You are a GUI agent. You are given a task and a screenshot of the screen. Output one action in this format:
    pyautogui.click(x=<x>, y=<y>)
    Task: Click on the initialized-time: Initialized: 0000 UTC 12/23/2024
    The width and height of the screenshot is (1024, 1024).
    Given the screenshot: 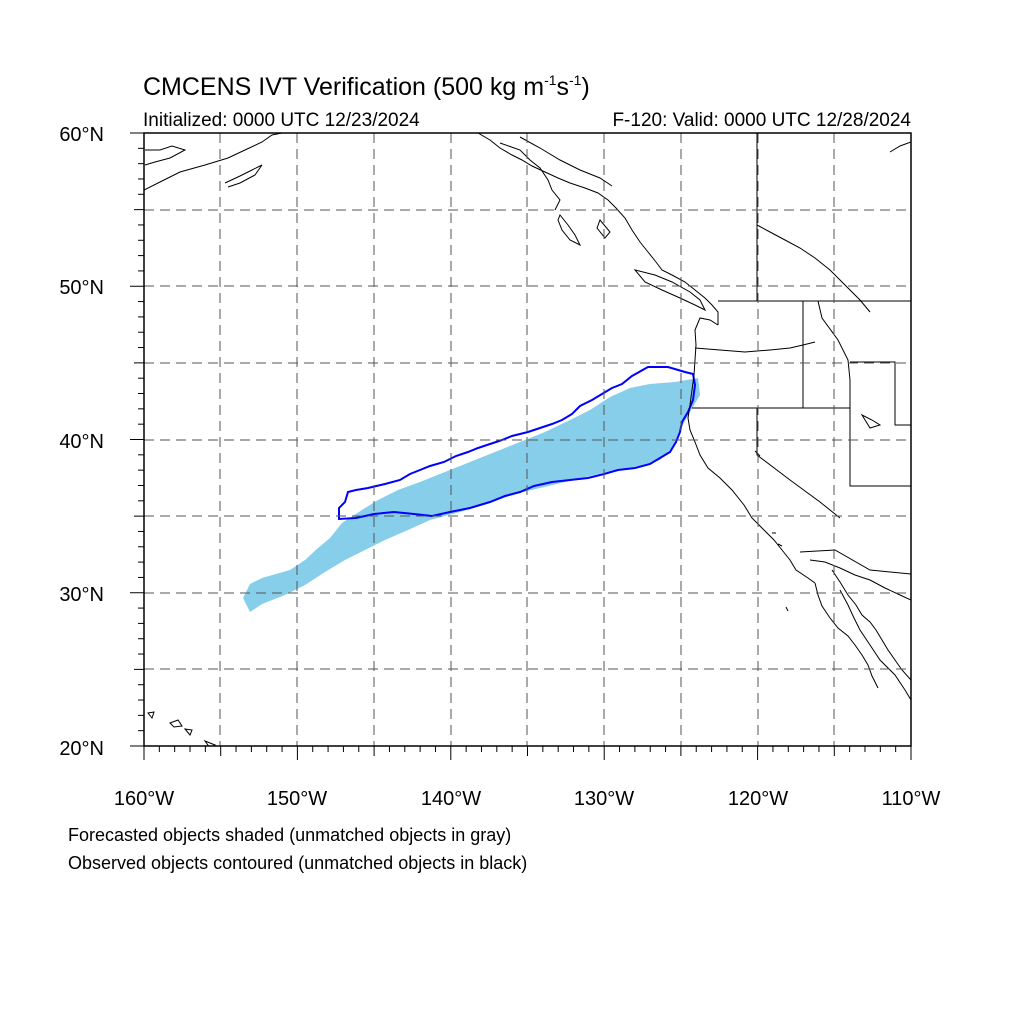 What is the action you would take?
    pyautogui.click(x=281, y=120)
    